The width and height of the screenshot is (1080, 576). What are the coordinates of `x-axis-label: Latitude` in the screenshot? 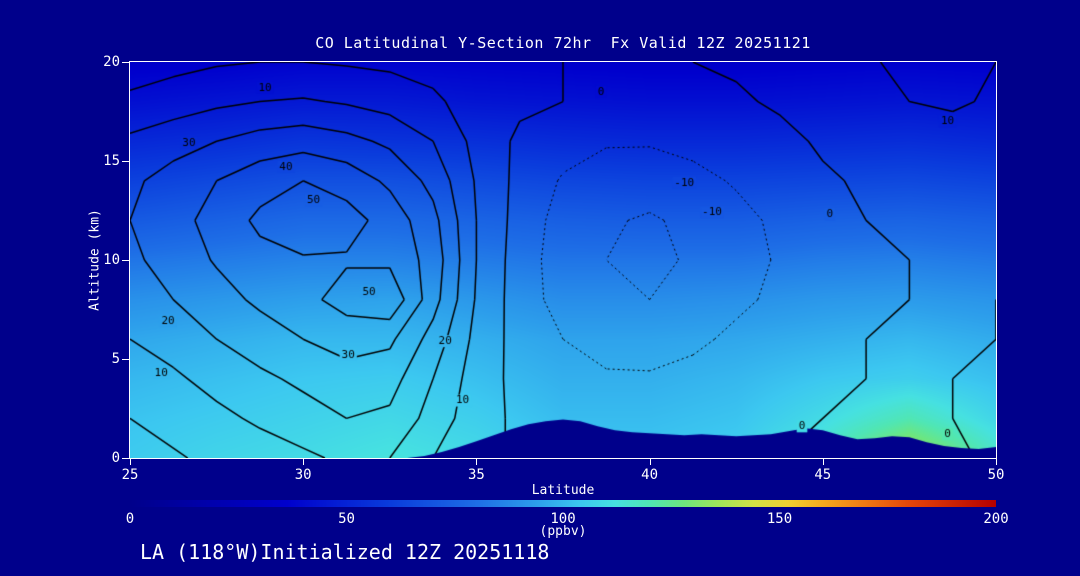 It's located at (563, 490).